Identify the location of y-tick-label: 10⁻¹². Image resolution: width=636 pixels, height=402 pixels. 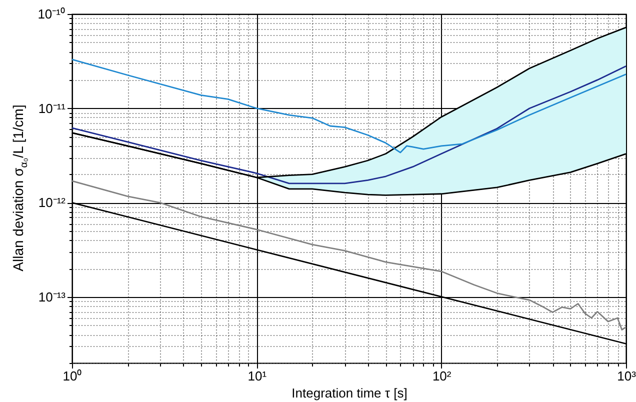
(52, 202).